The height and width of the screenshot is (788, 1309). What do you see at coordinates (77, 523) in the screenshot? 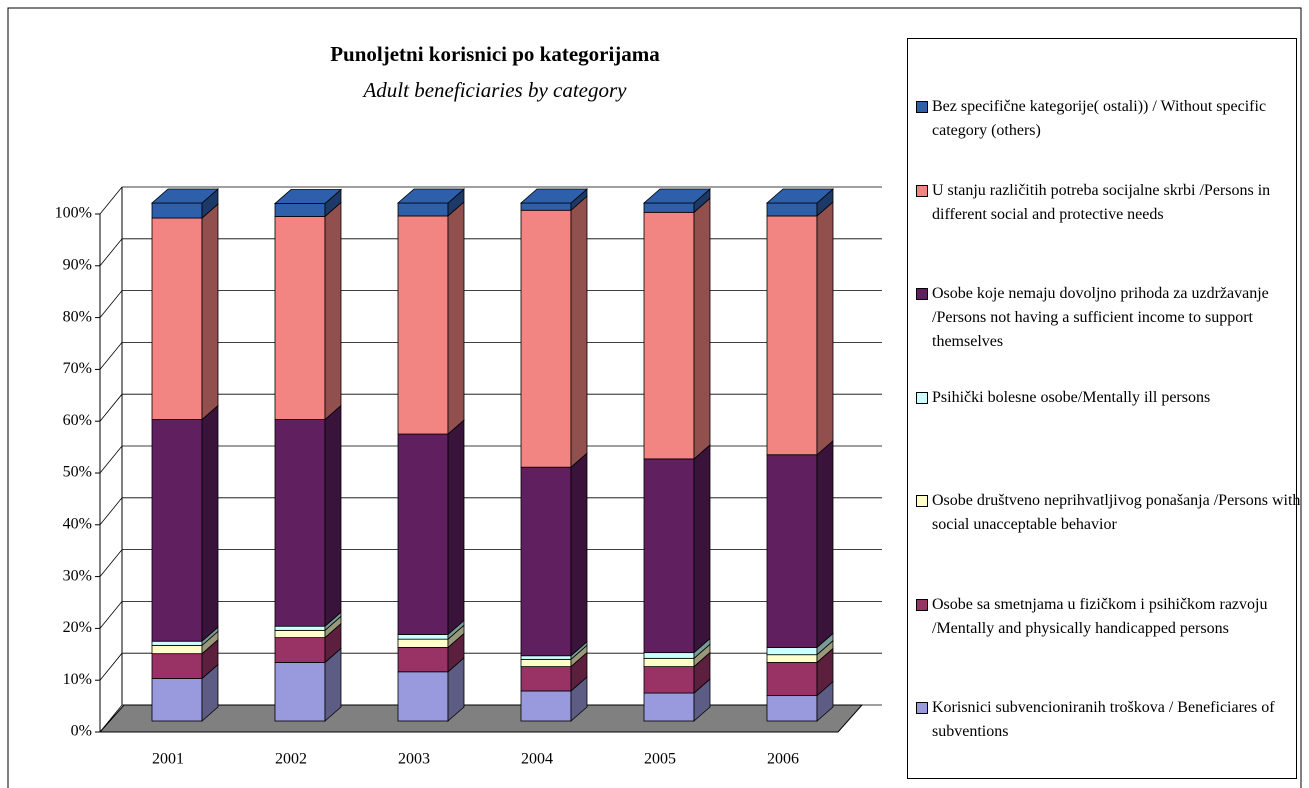
I see `y-tick-label: 40%` at bounding box center [77, 523].